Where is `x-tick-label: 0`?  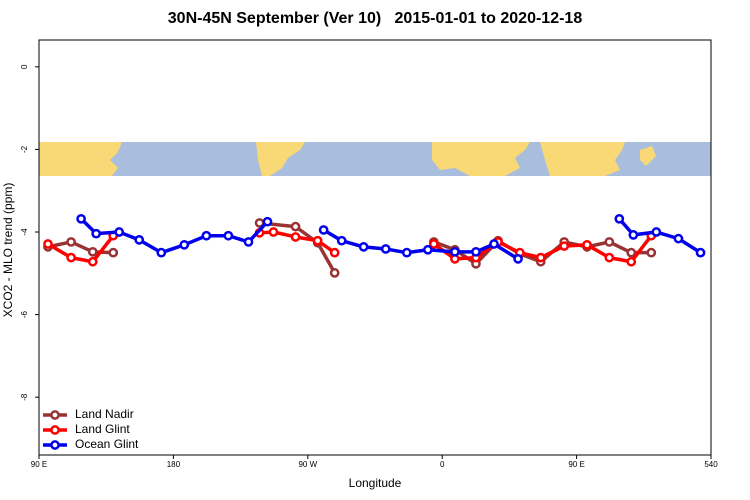 x-tick-label: 0 is located at coordinates (442, 464).